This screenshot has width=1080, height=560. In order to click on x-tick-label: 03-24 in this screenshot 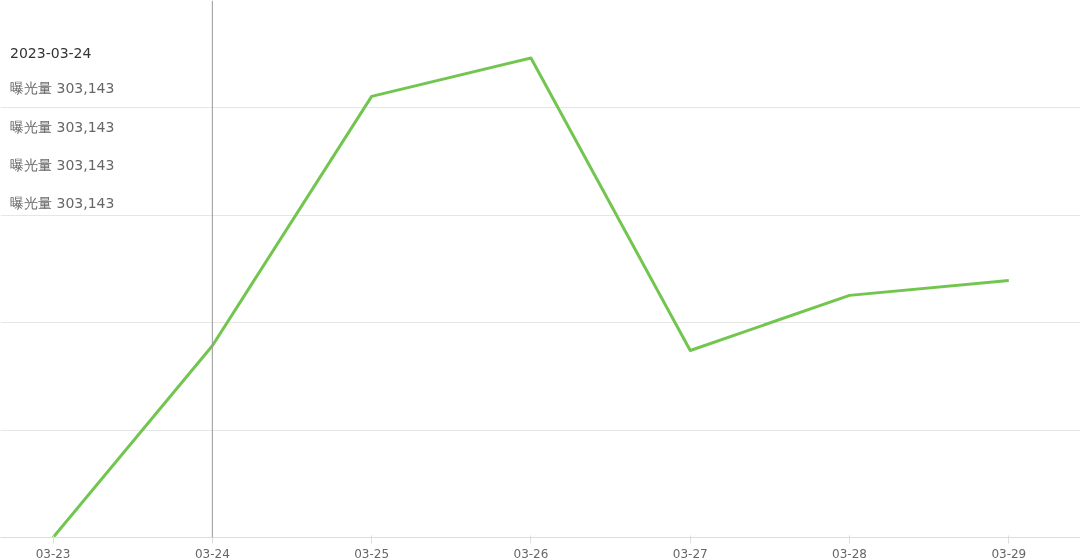, I will do `click(212, 553)`.